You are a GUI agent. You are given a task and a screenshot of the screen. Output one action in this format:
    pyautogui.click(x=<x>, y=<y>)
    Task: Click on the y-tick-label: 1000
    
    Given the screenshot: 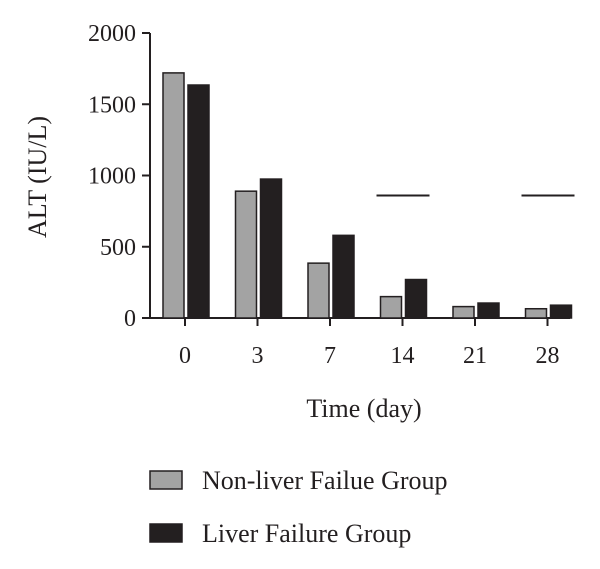 What is the action you would take?
    pyautogui.click(x=112, y=177)
    